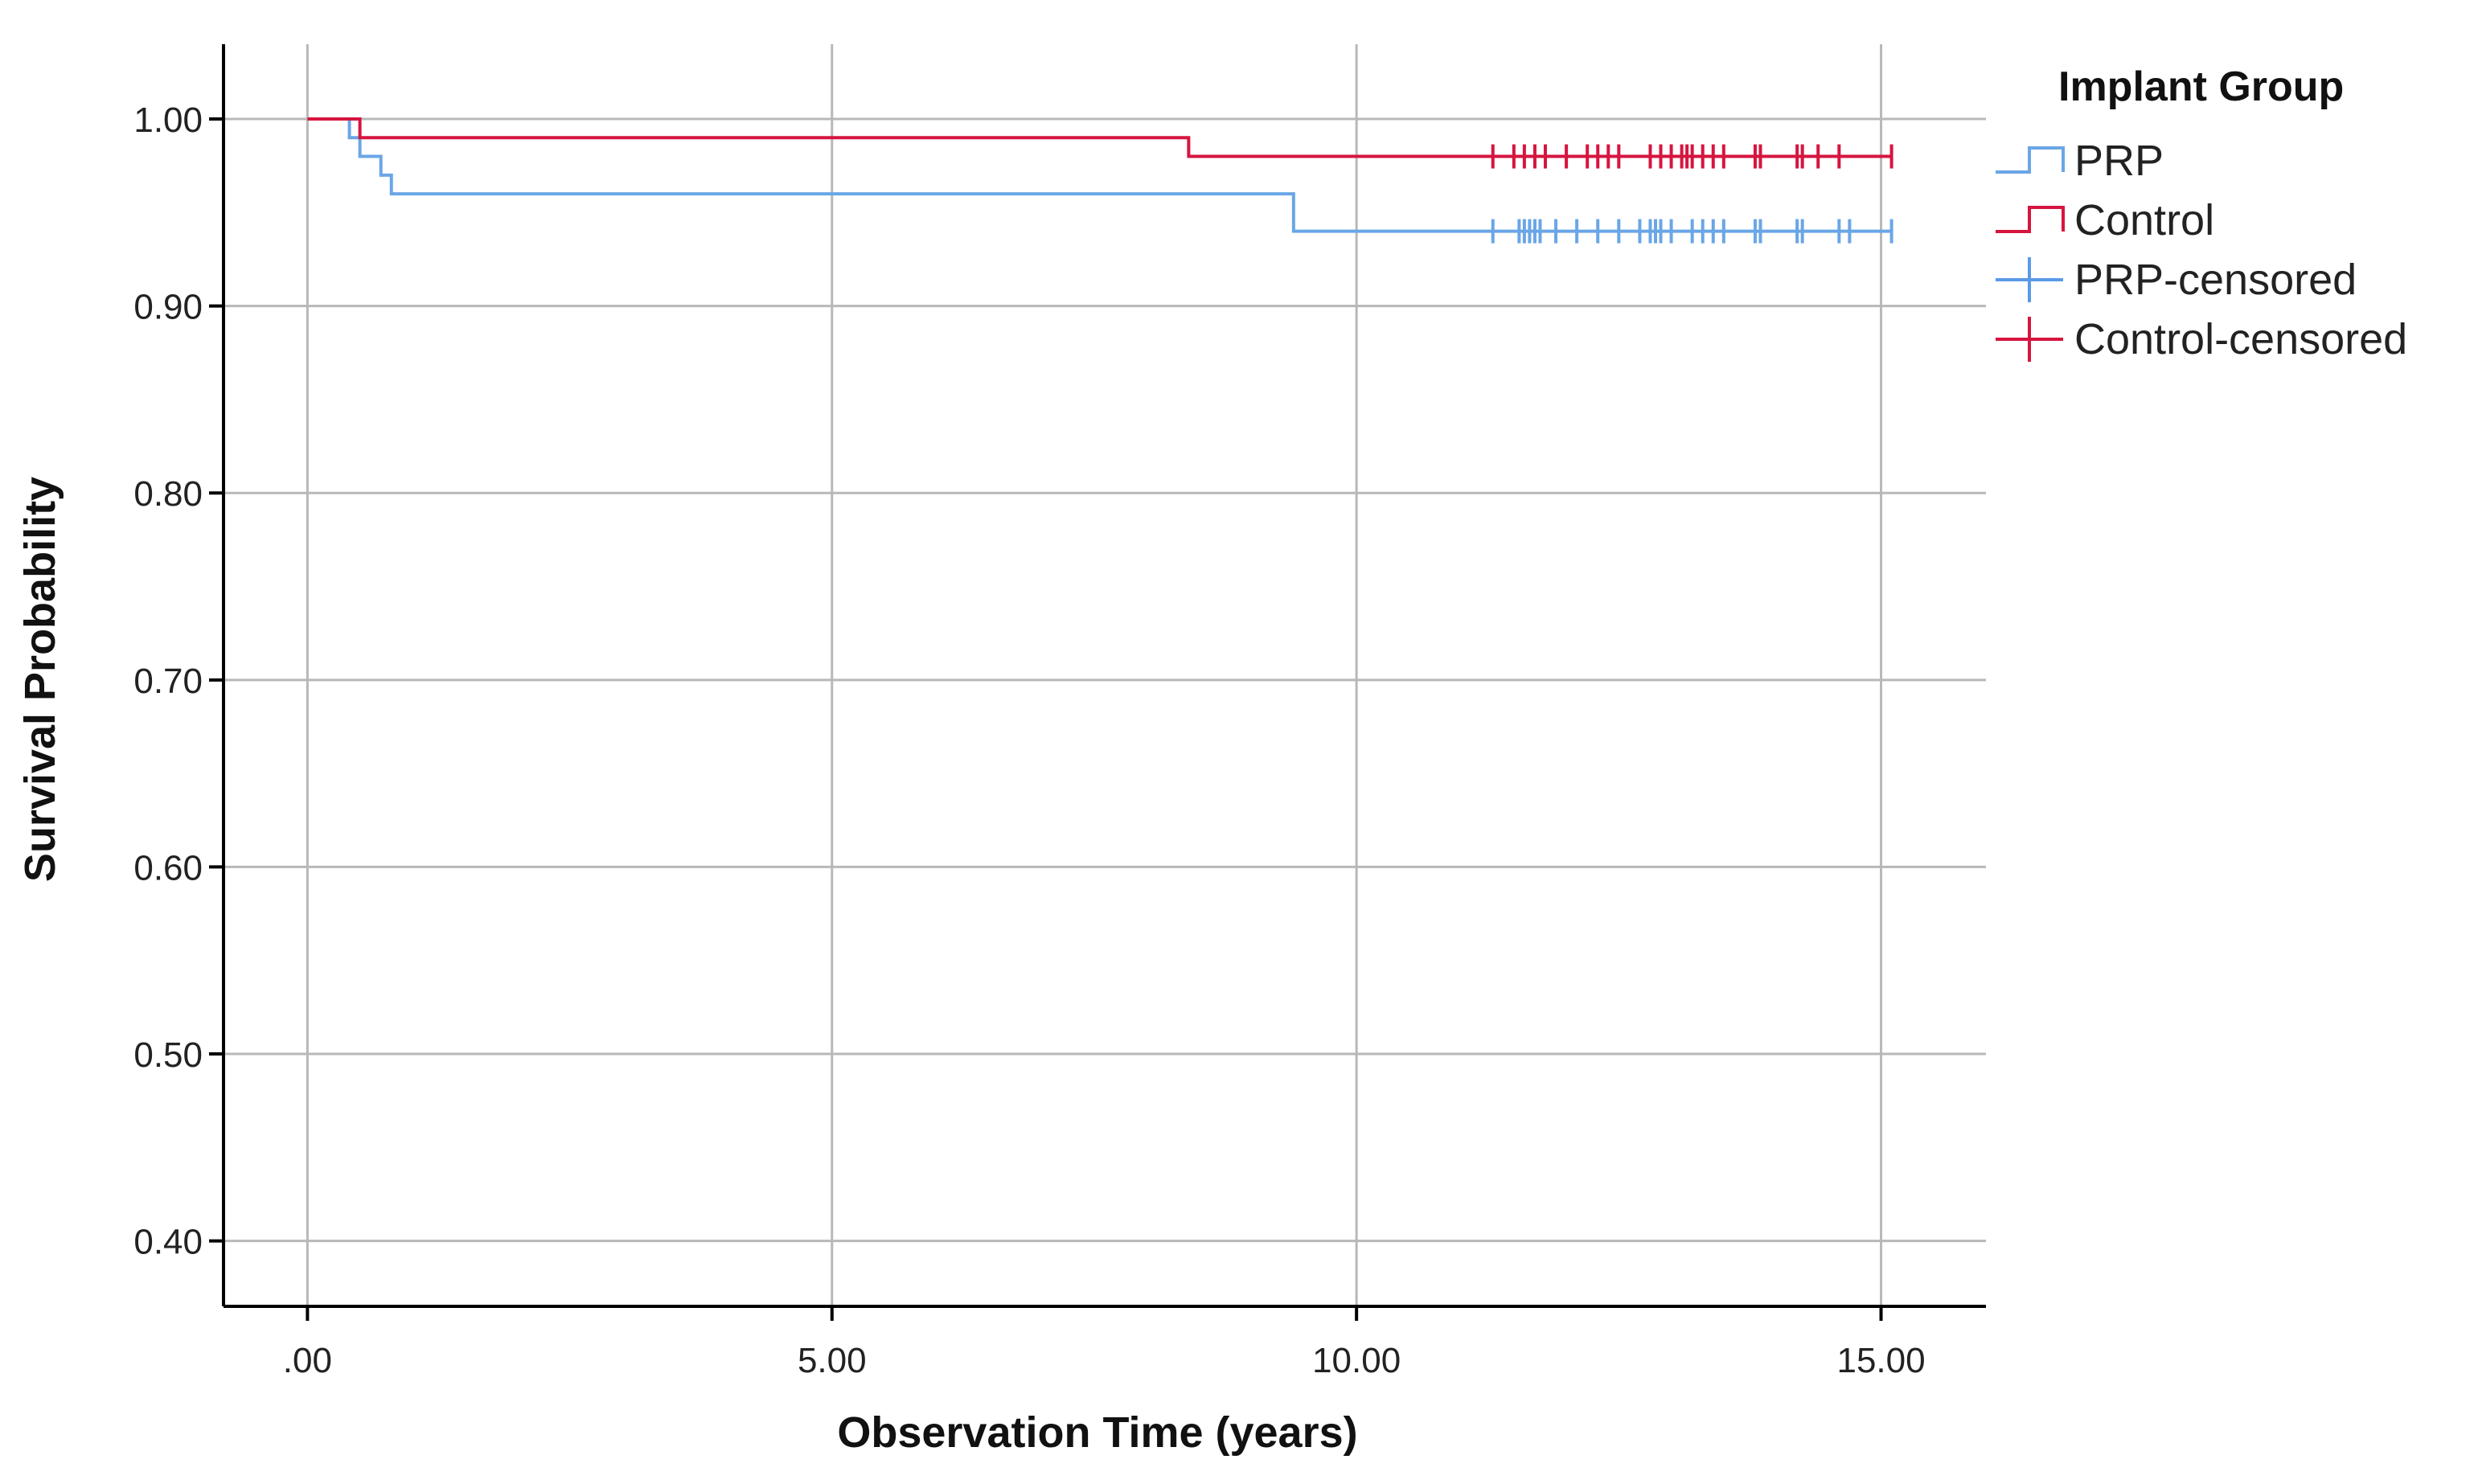  Describe the element at coordinates (168, 120) in the screenshot. I see `y-tick-label: 1.00` at that location.